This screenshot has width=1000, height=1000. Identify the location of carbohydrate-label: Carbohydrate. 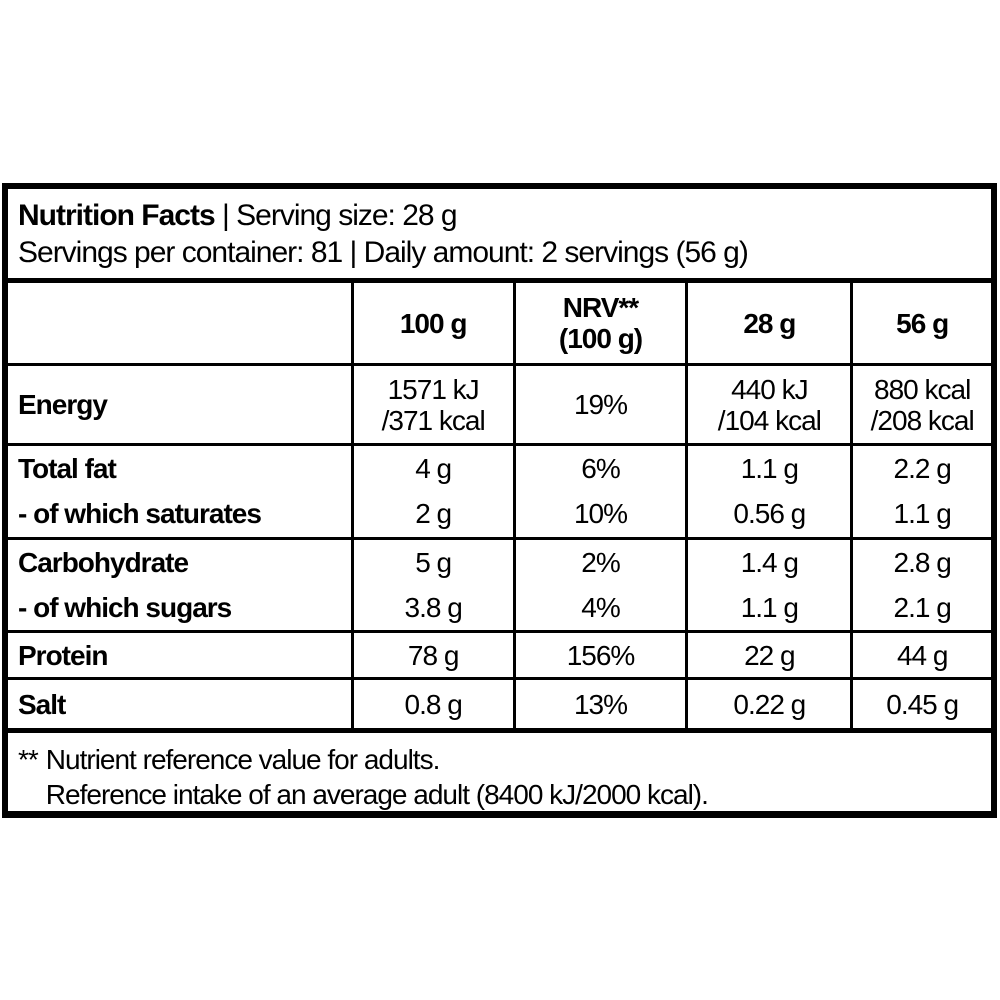
(103, 562).